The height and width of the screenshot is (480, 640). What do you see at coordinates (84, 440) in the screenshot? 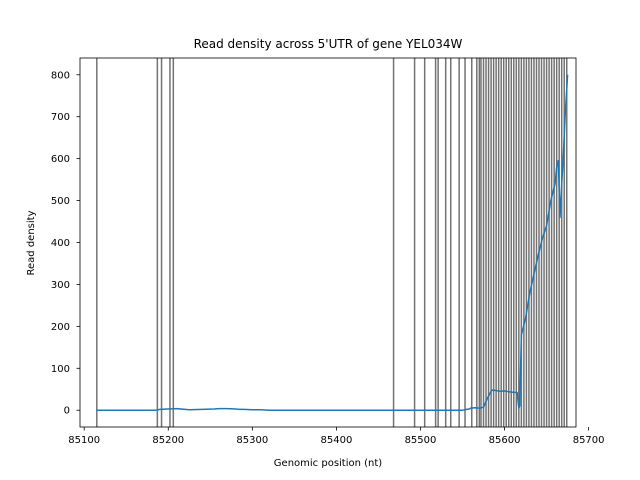
I see `x-tick-label: 85100` at bounding box center [84, 440].